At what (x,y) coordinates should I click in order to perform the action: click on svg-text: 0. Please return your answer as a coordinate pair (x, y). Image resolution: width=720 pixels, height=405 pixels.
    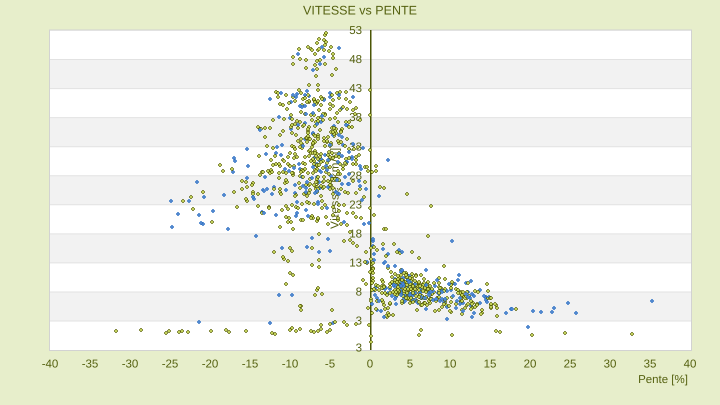
    Looking at the image, I should click on (370, 365).